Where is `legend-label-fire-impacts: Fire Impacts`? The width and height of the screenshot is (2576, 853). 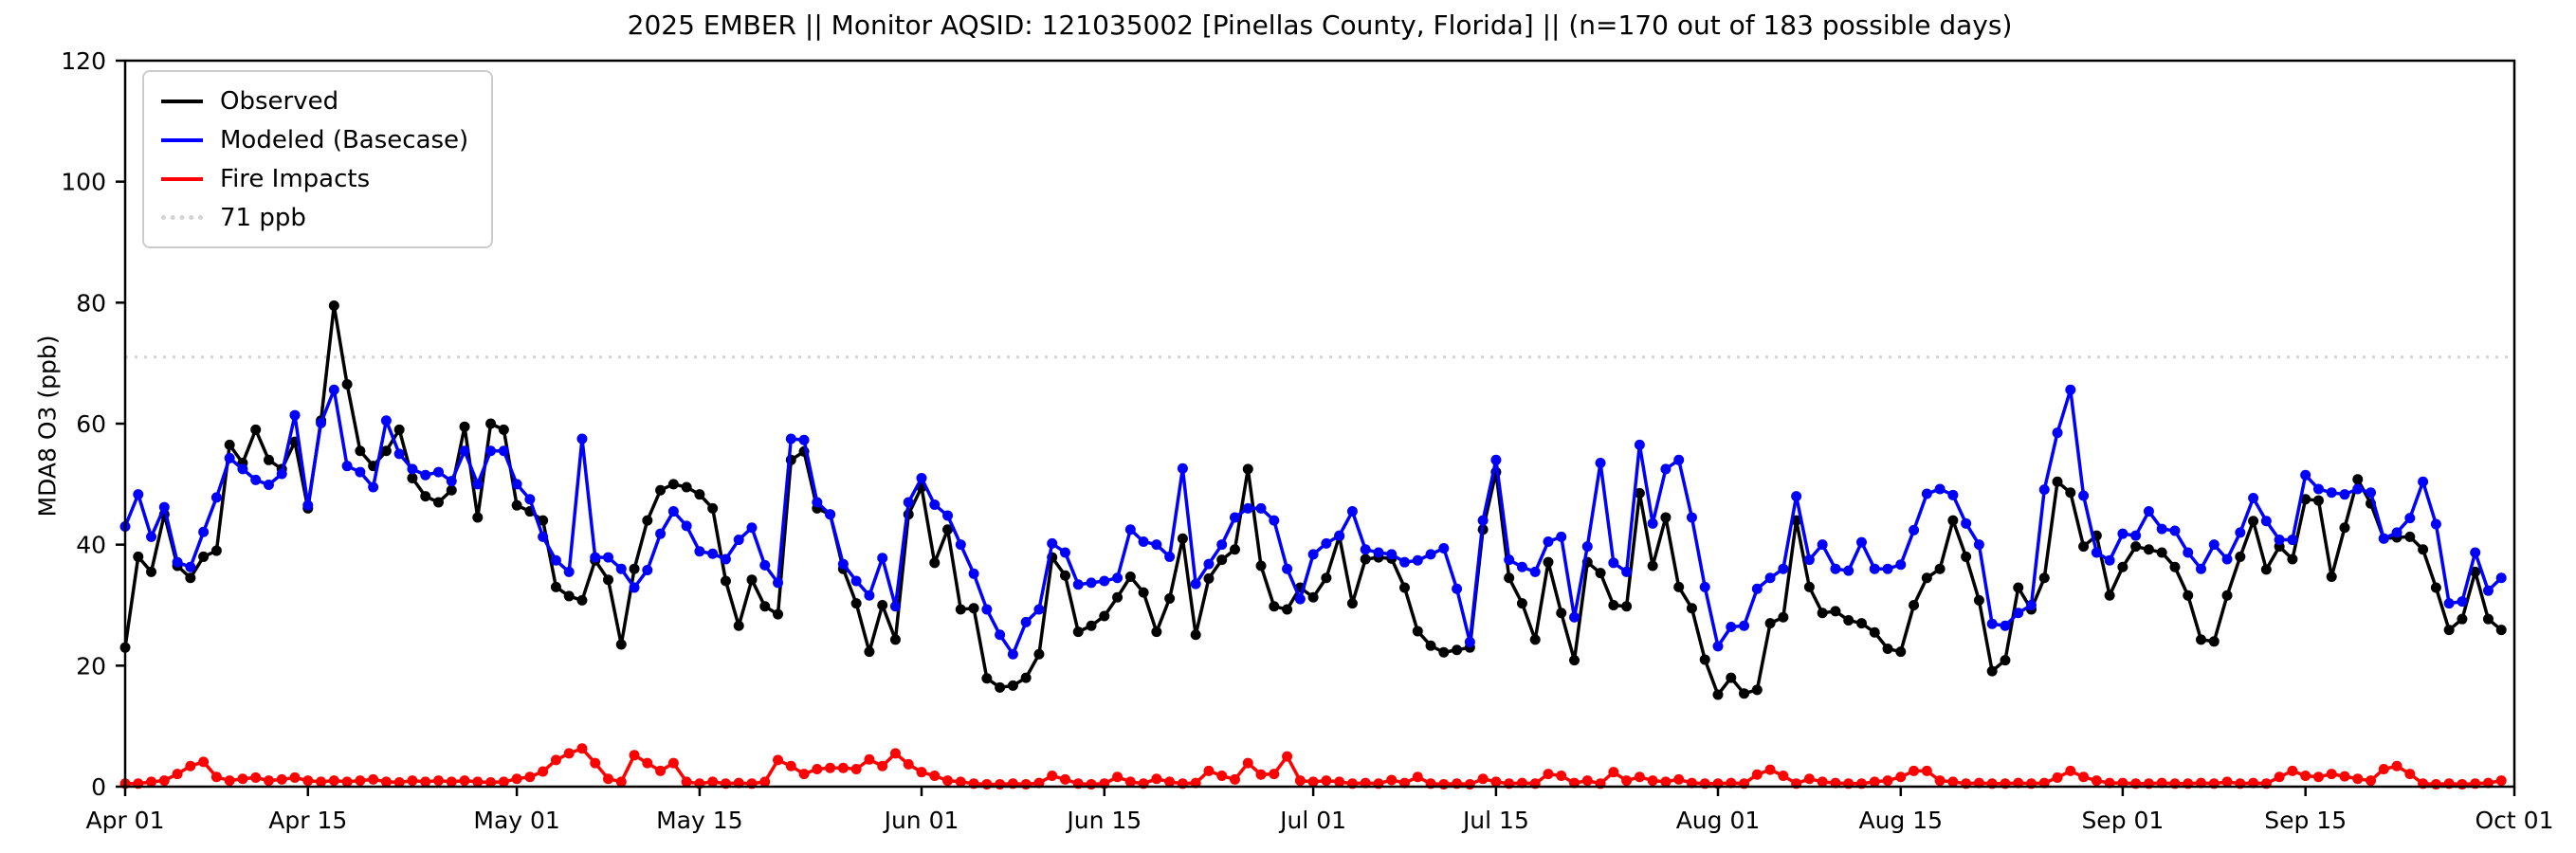
legend-label-fire-impacts: Fire Impacts is located at coordinates (295, 178).